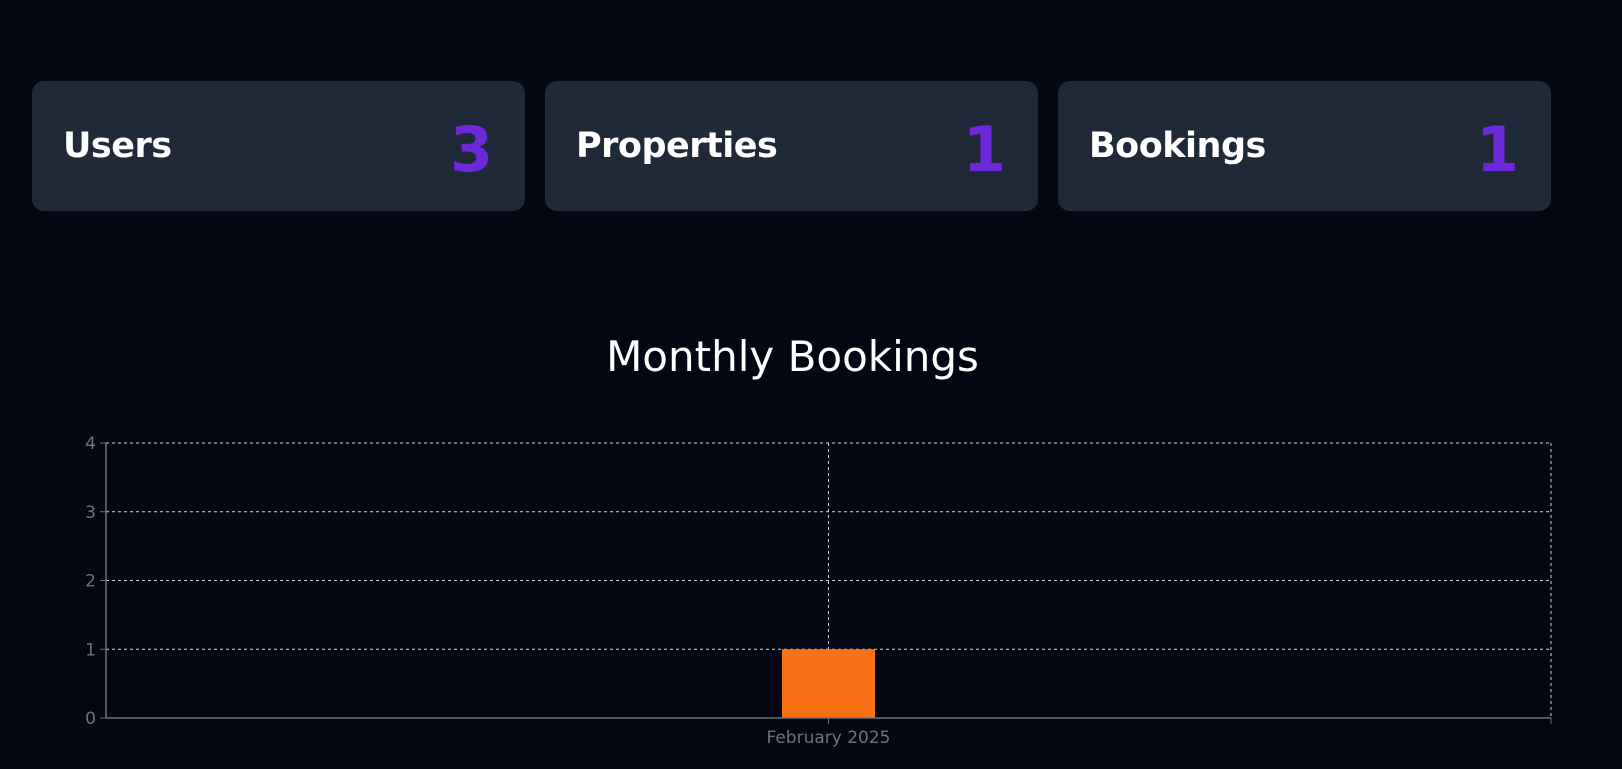  I want to click on stat-card-bookings: Bookings 1, so click(1304, 146).